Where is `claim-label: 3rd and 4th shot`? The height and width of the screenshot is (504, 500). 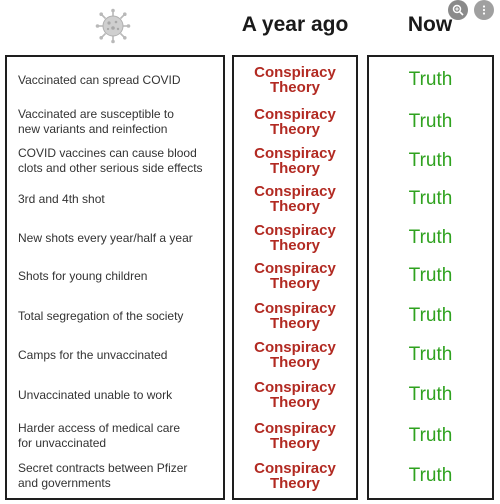
claim-label: 3rd and 4th shot is located at coordinates (118, 199).